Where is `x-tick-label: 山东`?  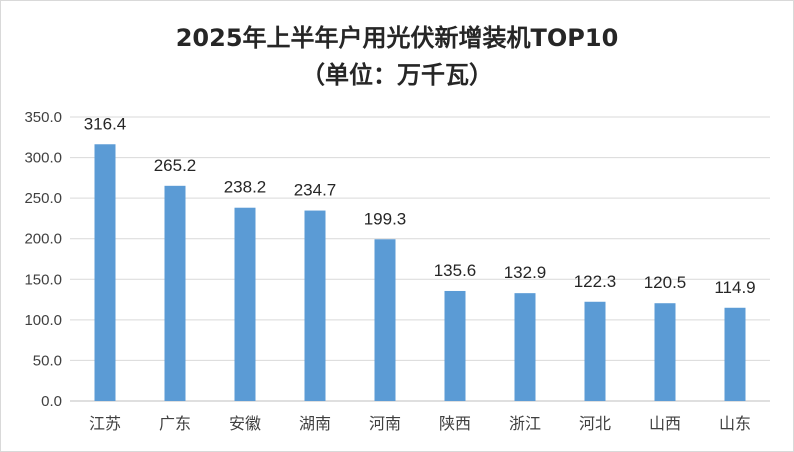 x-tick-label: 山东 is located at coordinates (735, 423).